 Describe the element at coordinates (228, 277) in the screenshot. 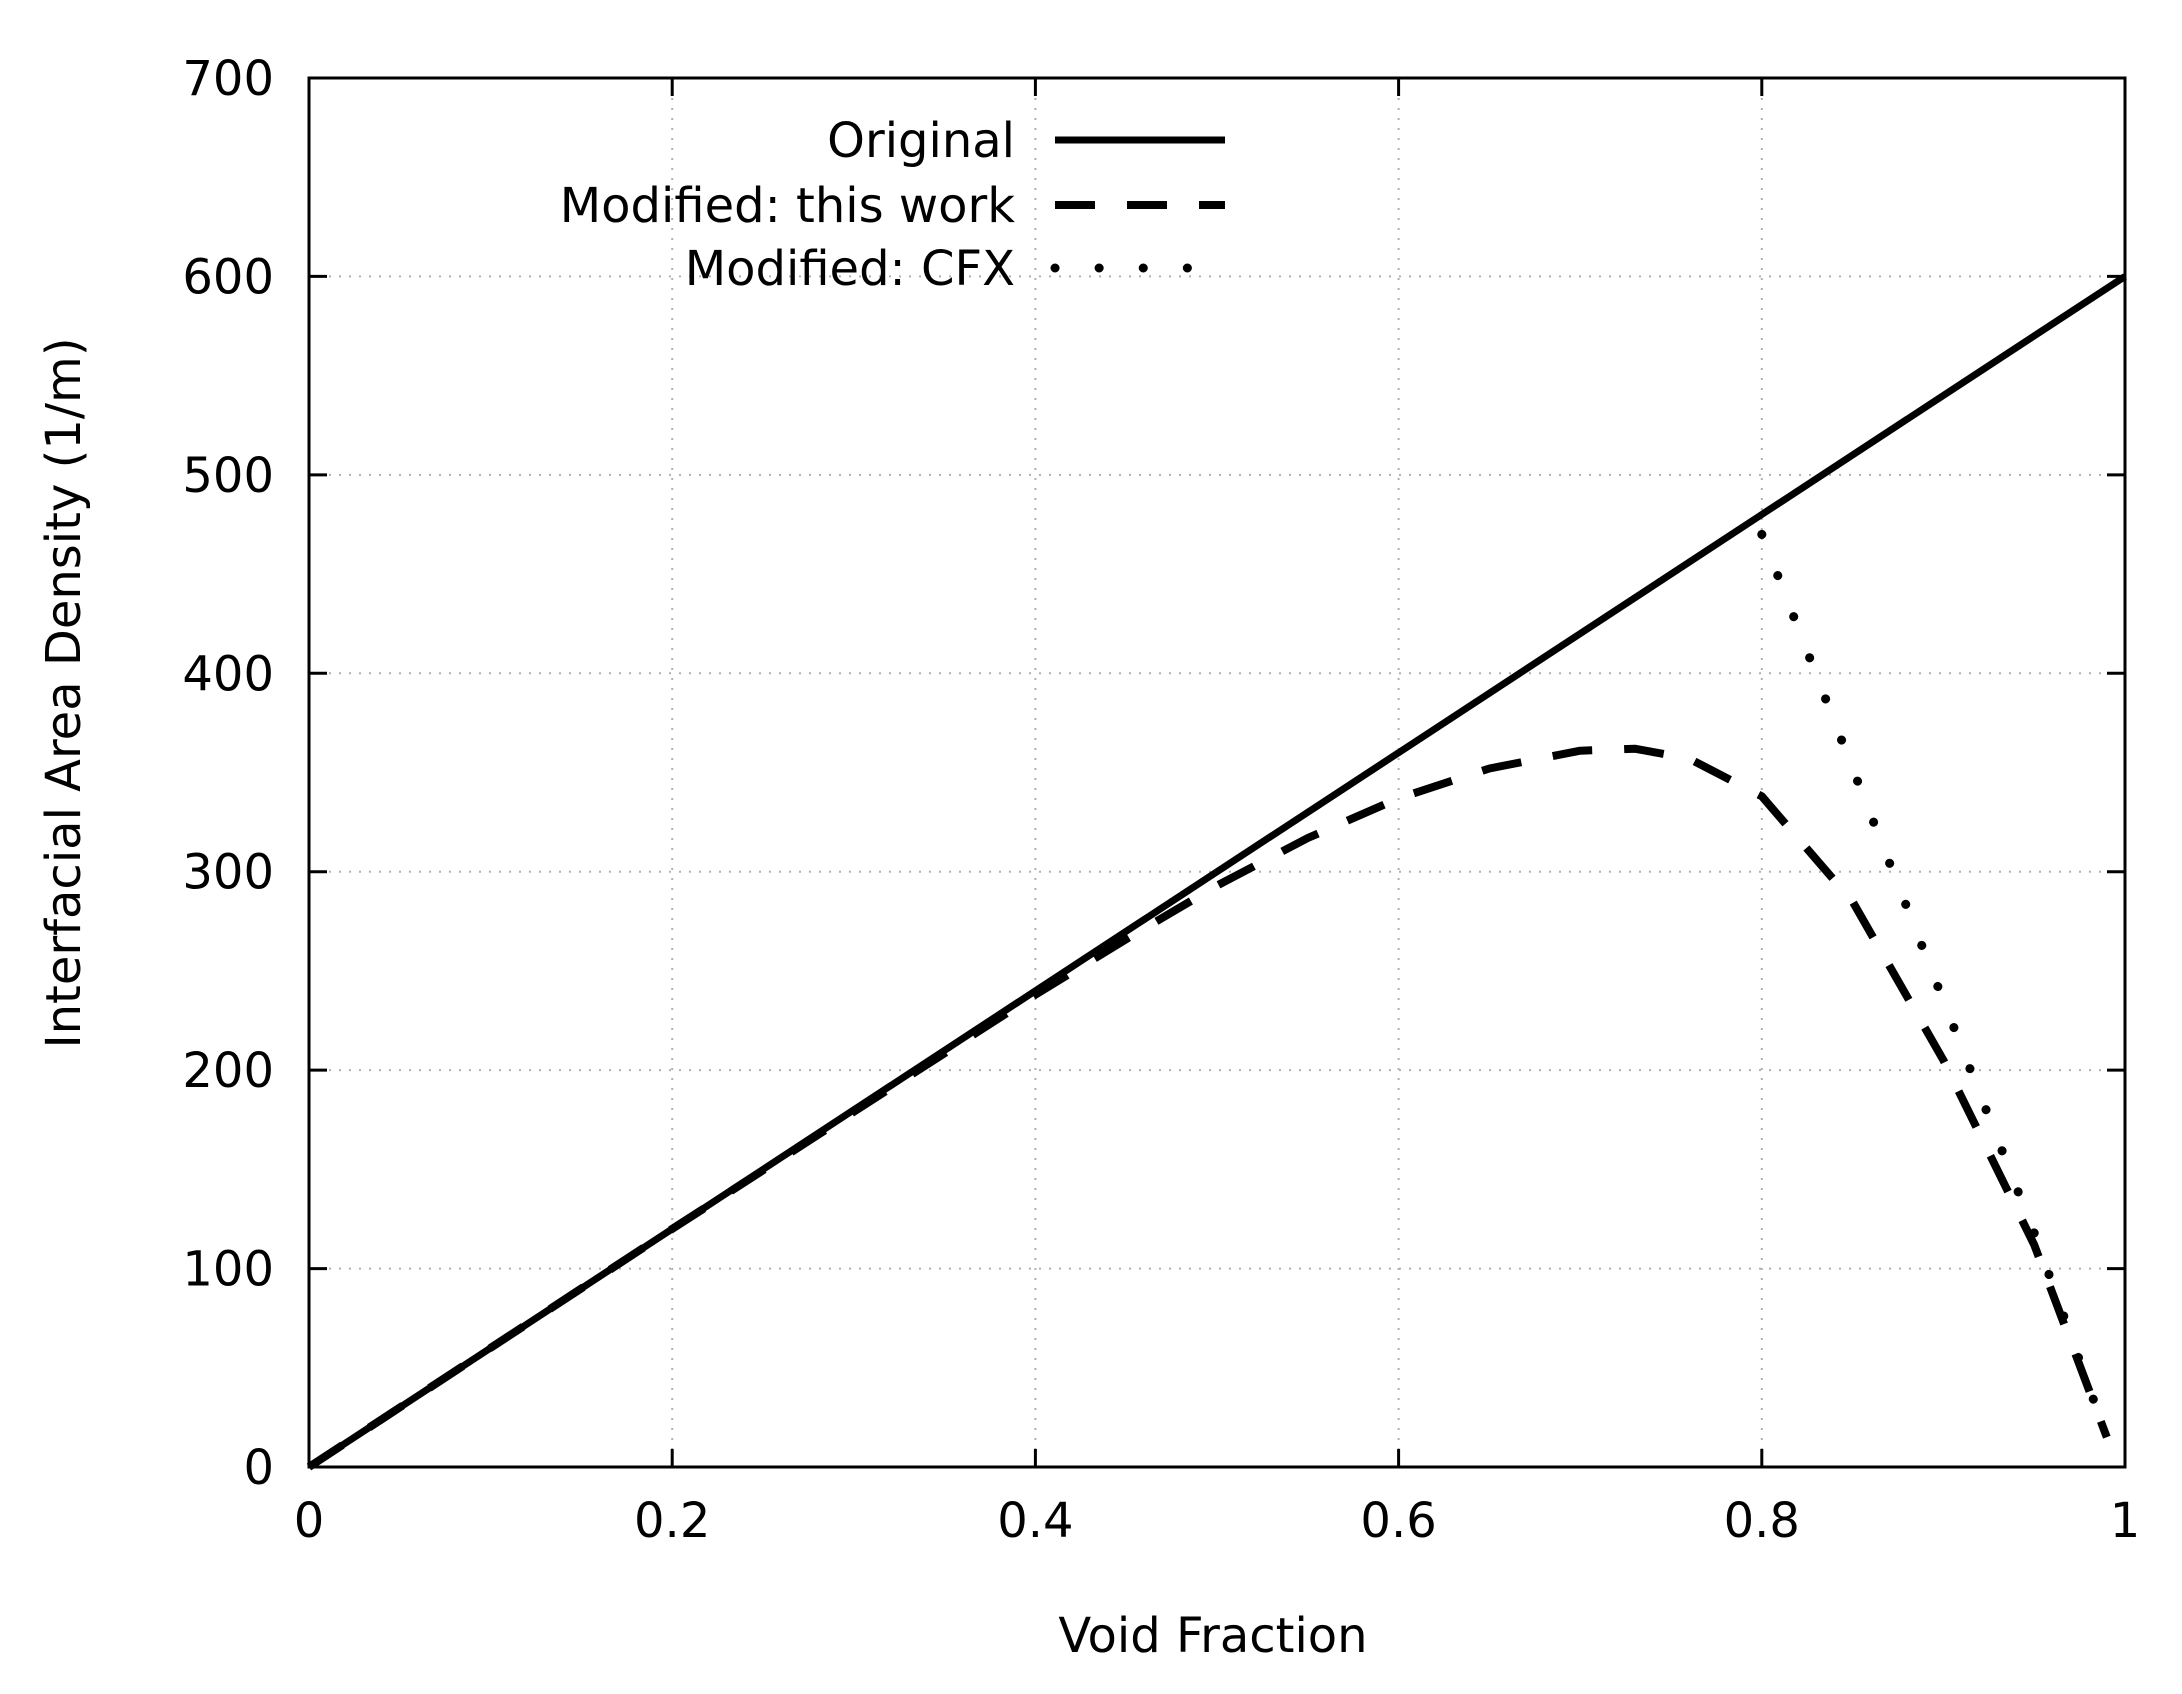

I see `y-tick-label: 600` at that location.